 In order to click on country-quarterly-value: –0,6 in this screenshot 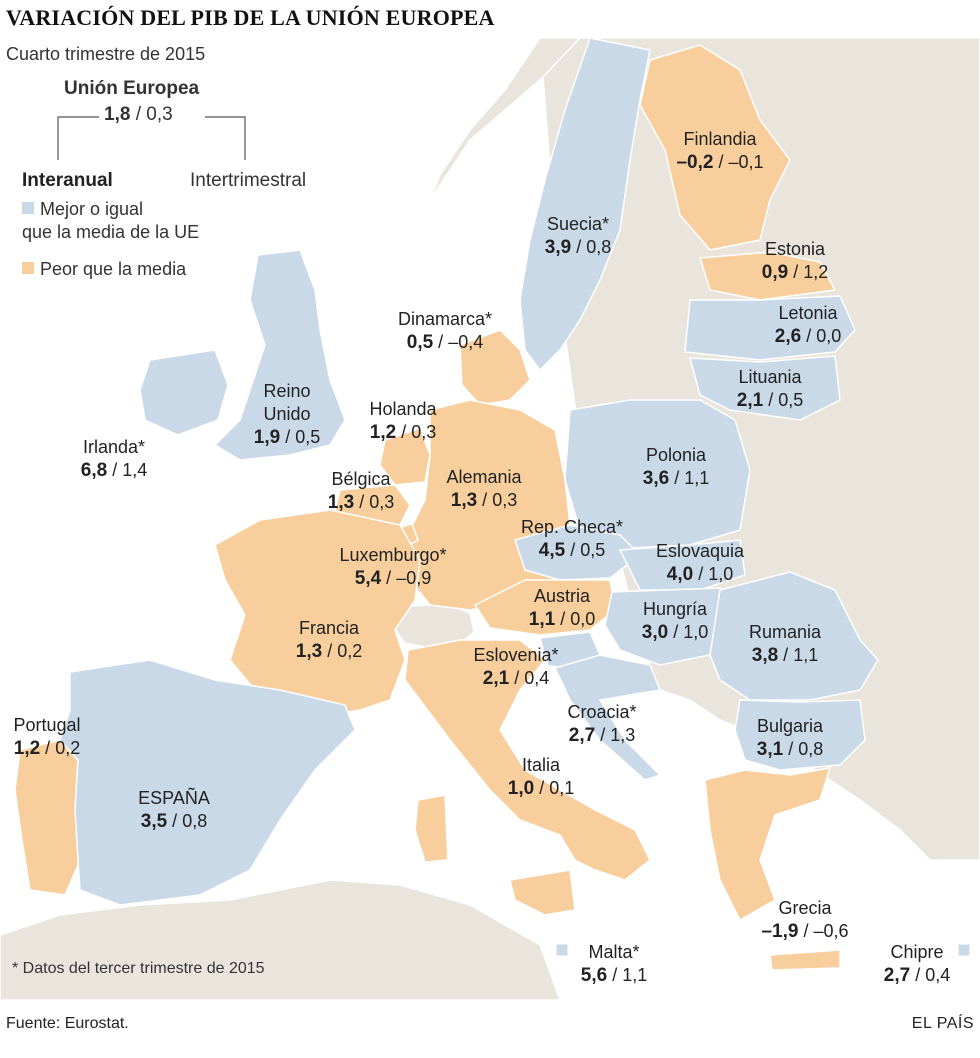, I will do `click(831, 931)`.